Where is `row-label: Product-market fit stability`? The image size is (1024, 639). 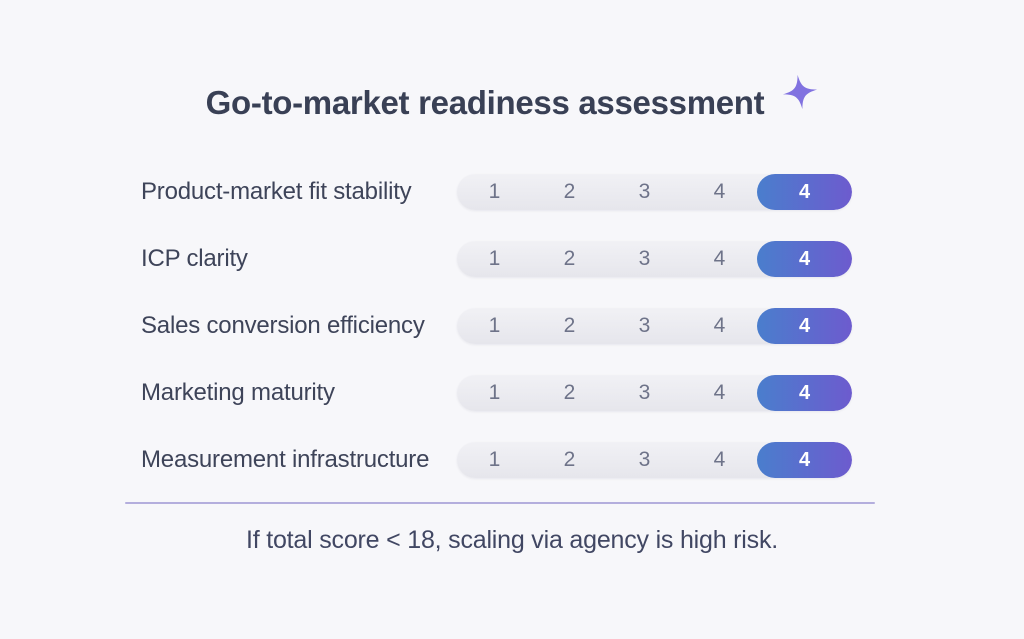 row-label: Product-market fit stability is located at coordinates (276, 191).